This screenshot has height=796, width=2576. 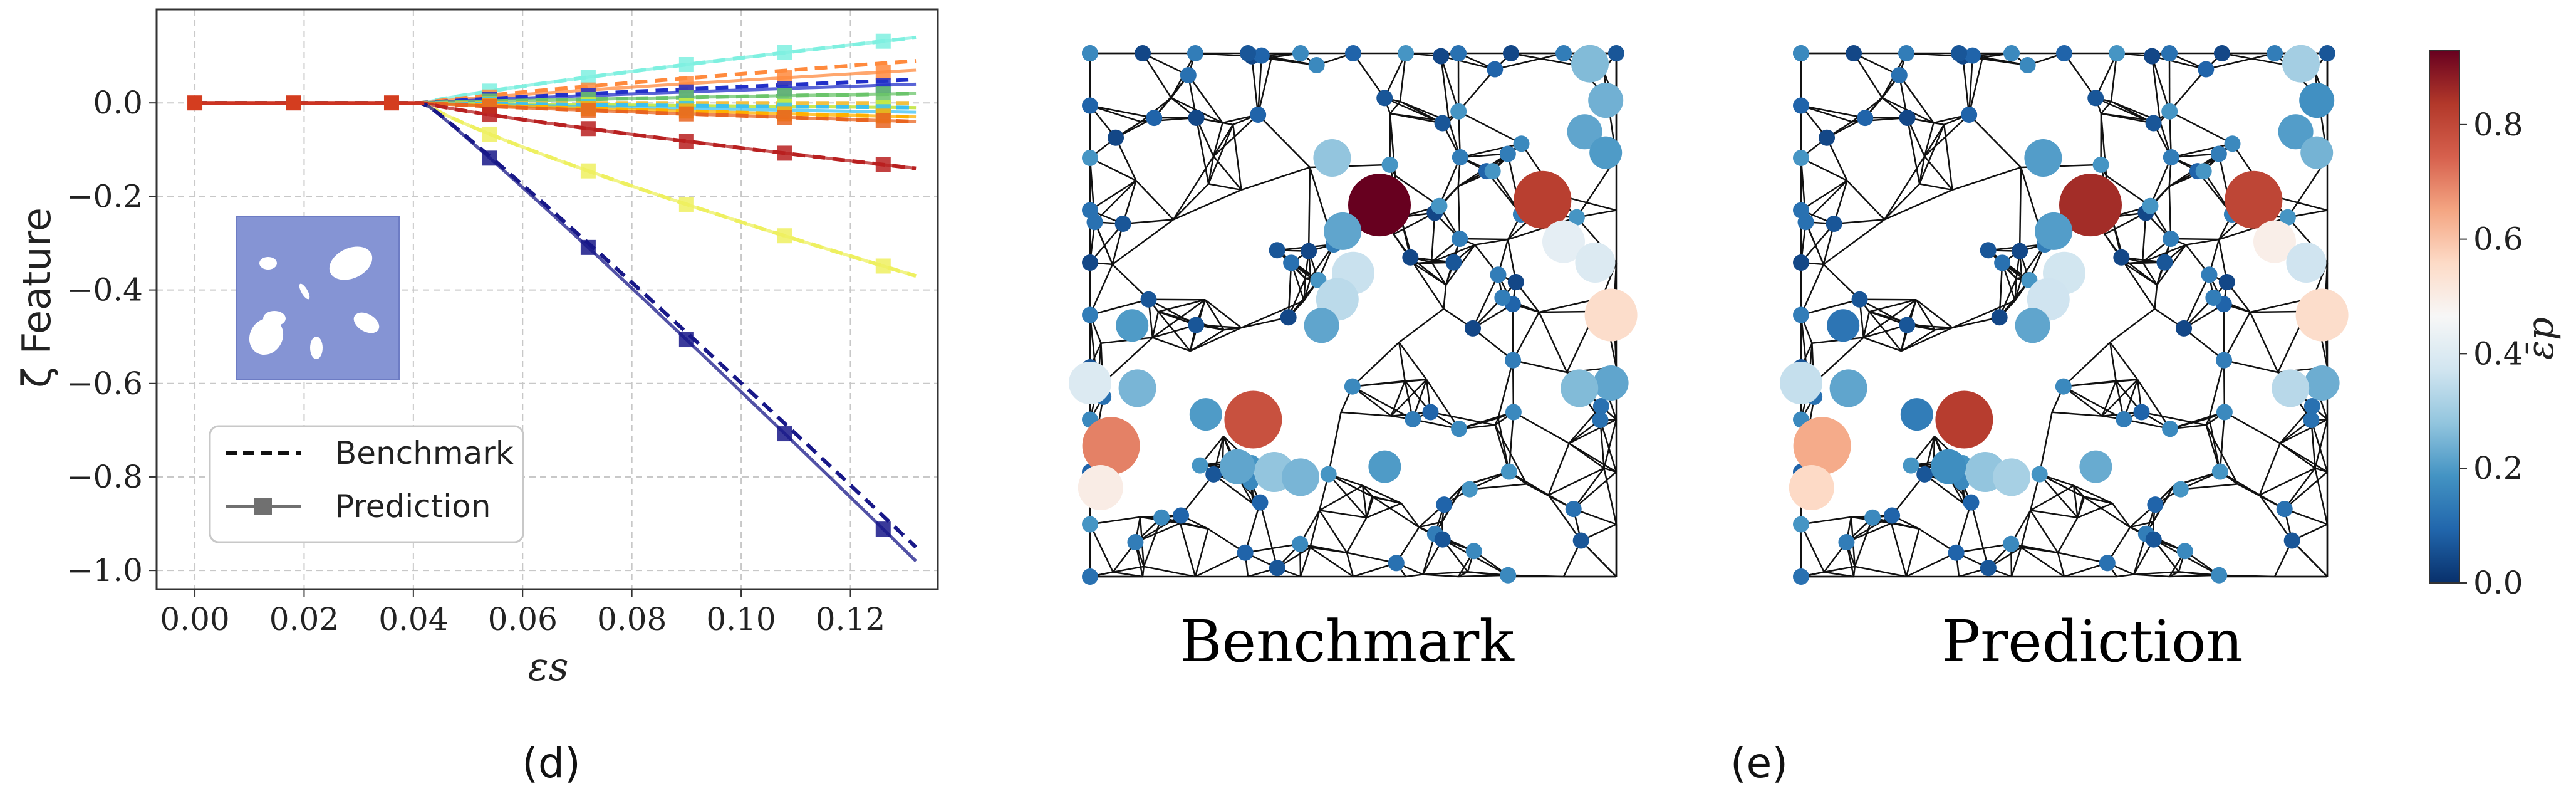 I want to click on x-tick-label: 0.04, so click(x=413, y=619).